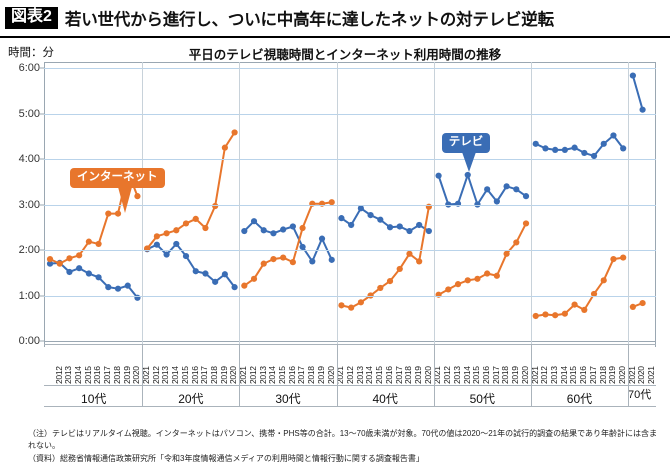  What do you see at coordinates (117, 176) in the screenshot?
I see `callout-internet-label: インターネット` at bounding box center [117, 176].